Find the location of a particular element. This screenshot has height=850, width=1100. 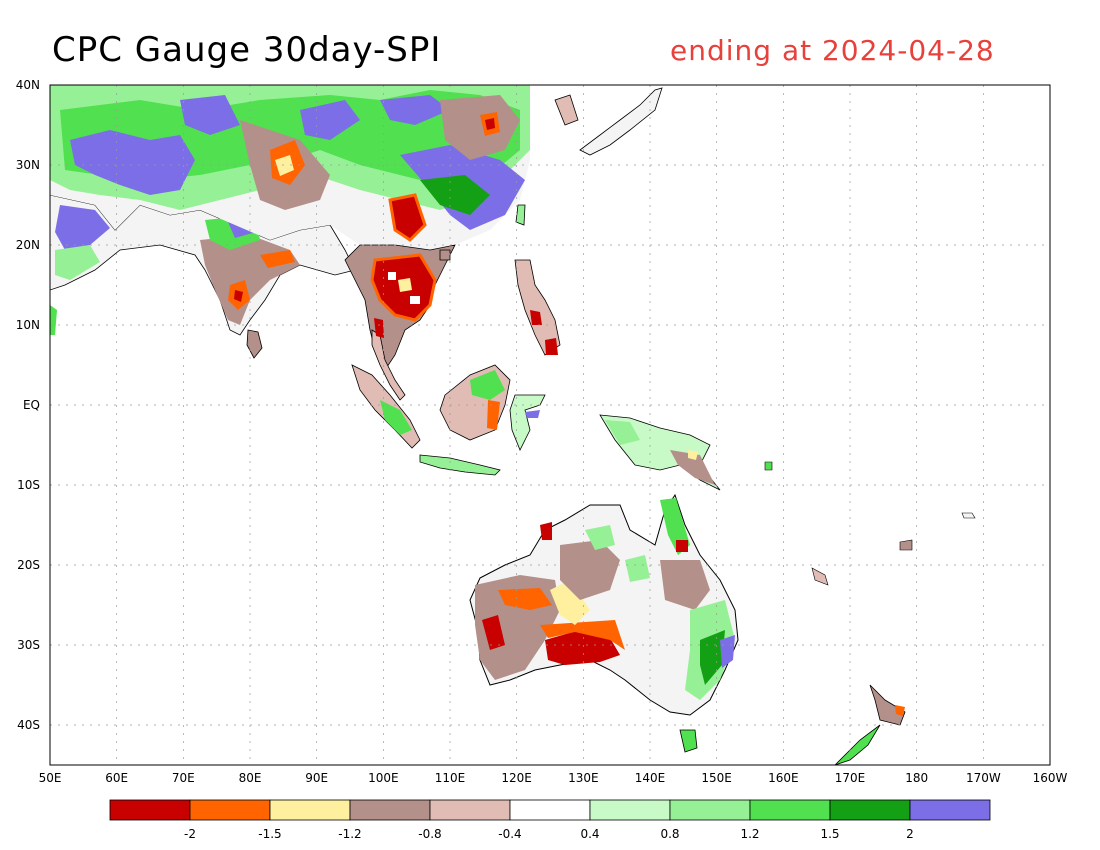

lon-label: 50E is located at coordinates (50, 778).